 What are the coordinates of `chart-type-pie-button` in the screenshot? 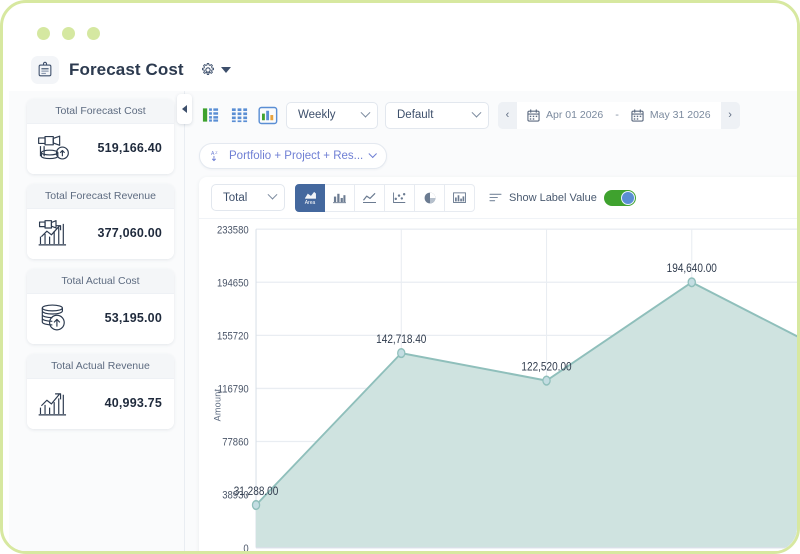 It's located at (430, 197).